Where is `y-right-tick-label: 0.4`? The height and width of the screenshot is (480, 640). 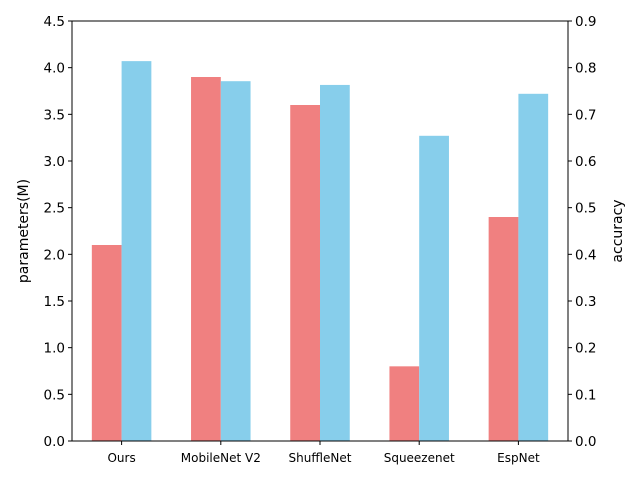
y-right-tick-label: 0.4 is located at coordinates (585, 255).